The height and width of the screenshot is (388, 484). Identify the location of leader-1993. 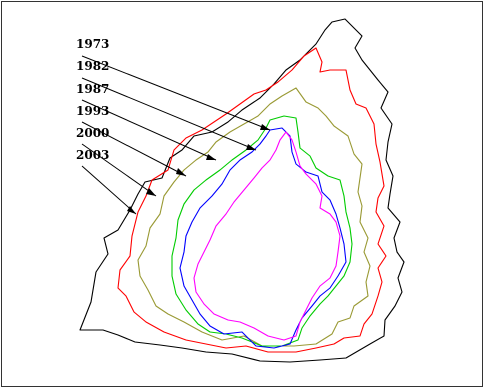
(134, 149).